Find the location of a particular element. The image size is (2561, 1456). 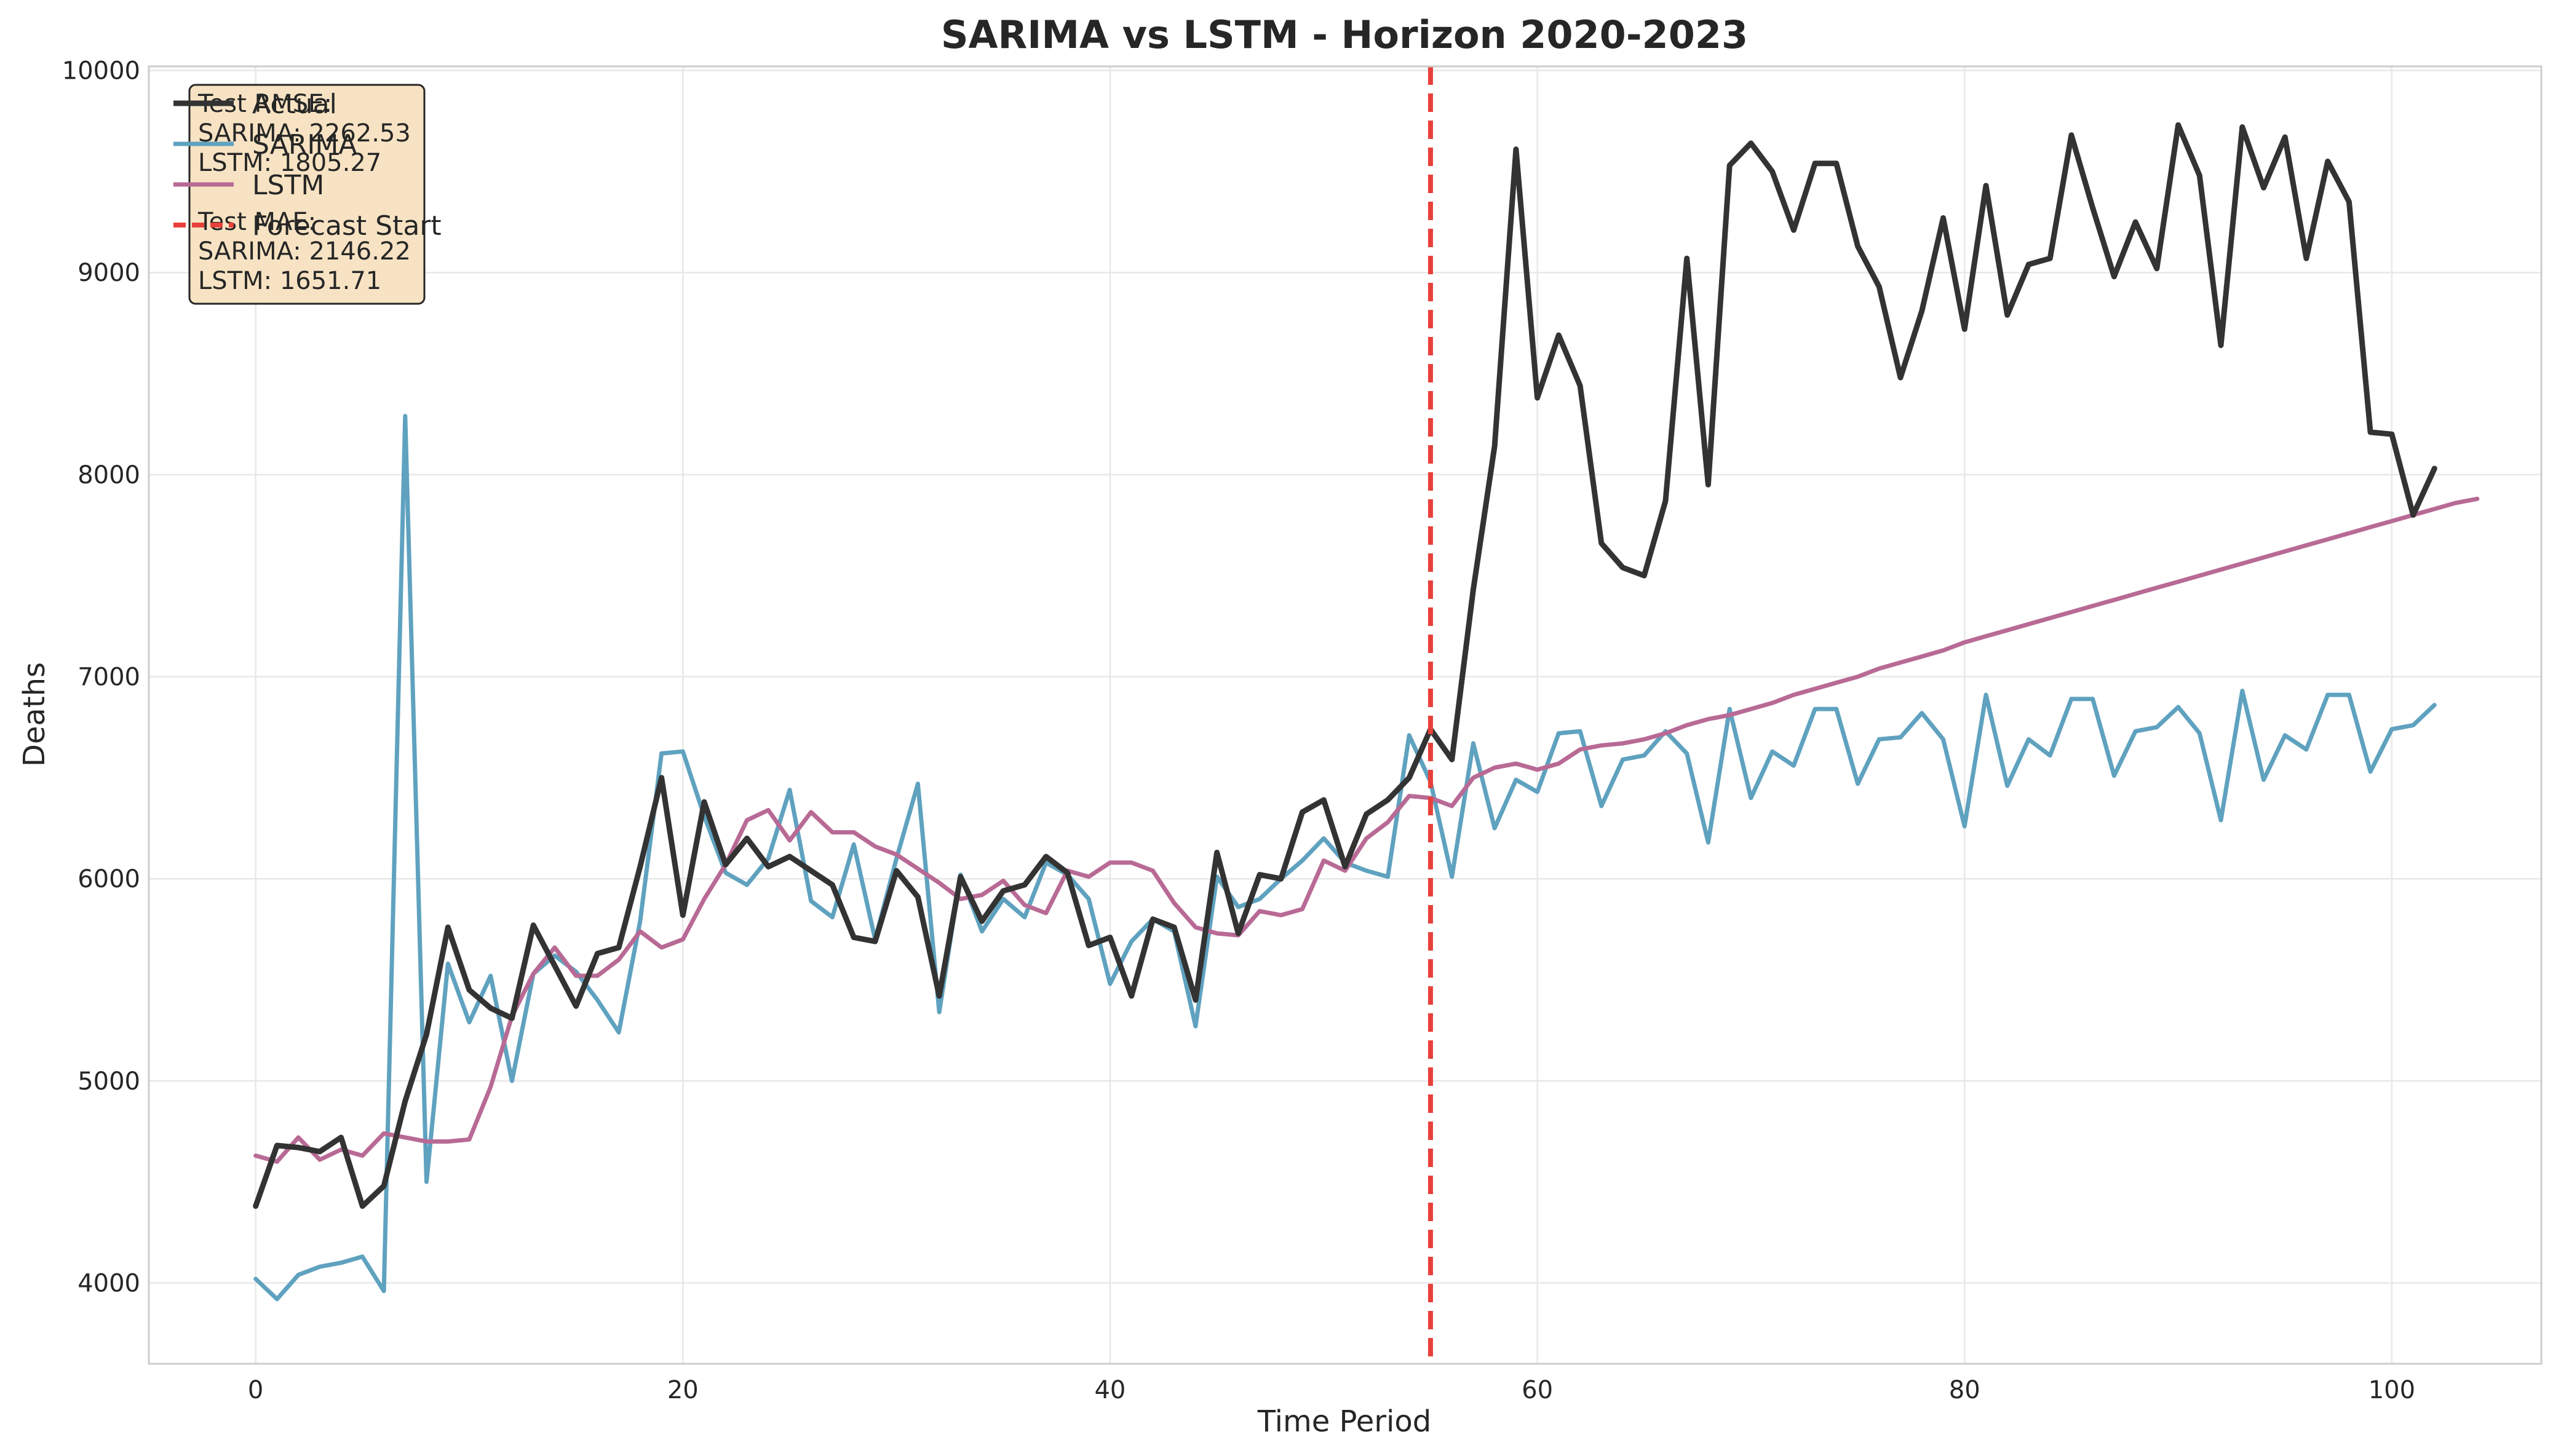

x-tick-label: 100 is located at coordinates (2392, 1390).